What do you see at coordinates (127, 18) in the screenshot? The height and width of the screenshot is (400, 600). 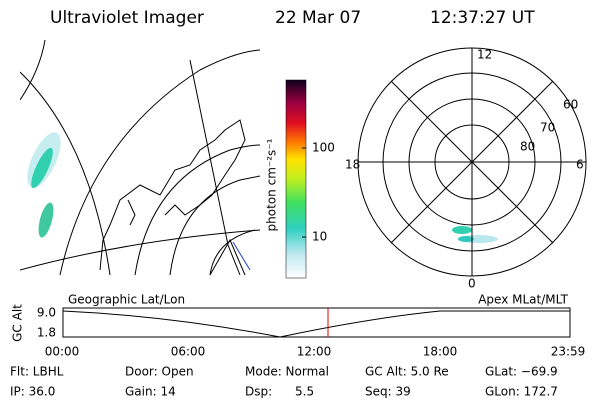 I see `title: Ultraviolet Imager` at bounding box center [127, 18].